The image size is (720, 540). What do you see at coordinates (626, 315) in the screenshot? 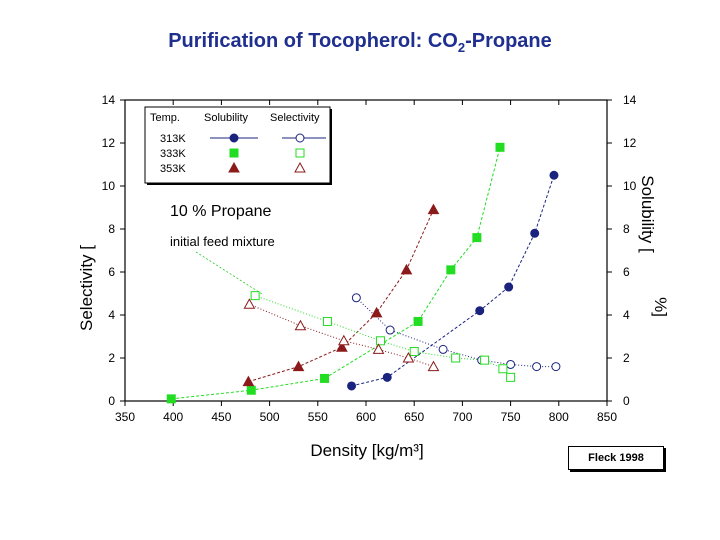
I see `y-tick-label-right: 4` at bounding box center [626, 315].